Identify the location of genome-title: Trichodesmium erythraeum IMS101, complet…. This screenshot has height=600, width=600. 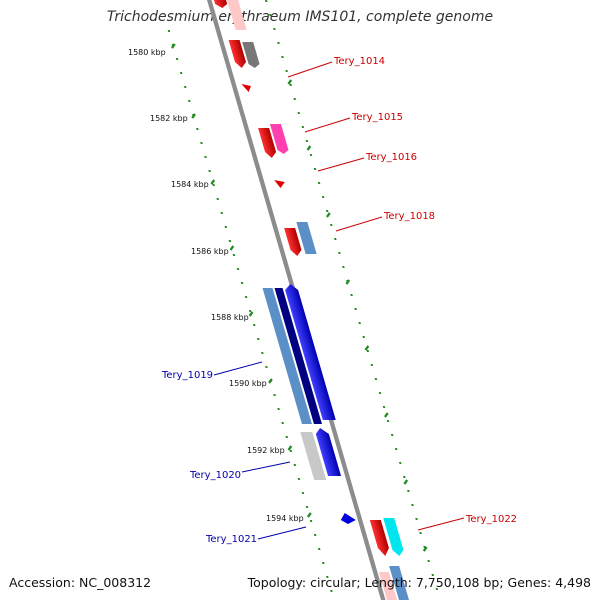
(300, 17).